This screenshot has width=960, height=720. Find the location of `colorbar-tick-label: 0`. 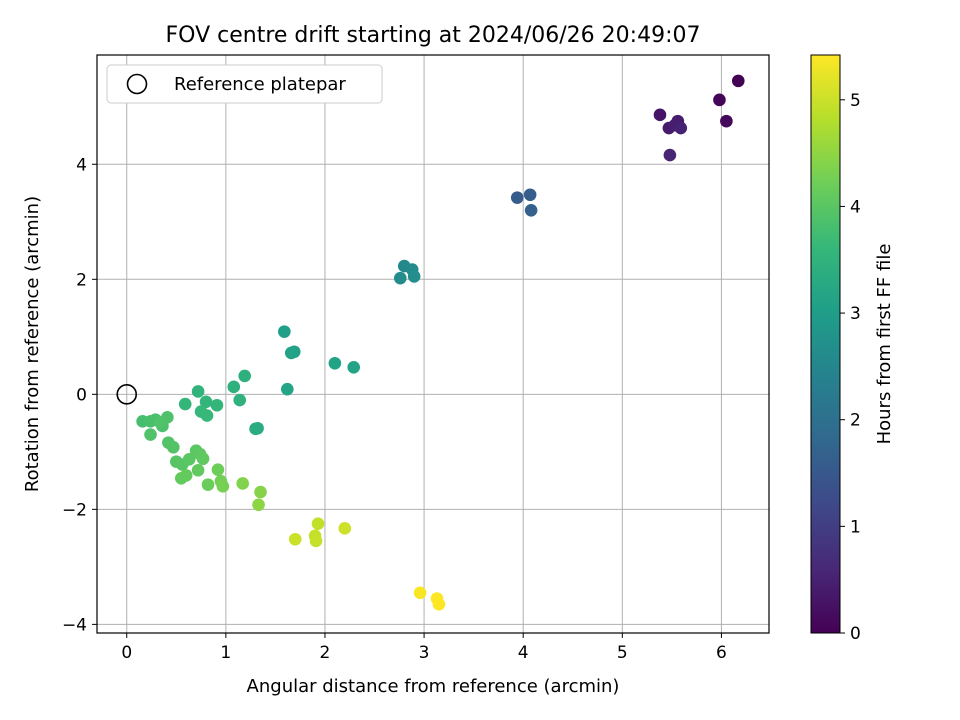

colorbar-tick-label: 0 is located at coordinates (855, 634).